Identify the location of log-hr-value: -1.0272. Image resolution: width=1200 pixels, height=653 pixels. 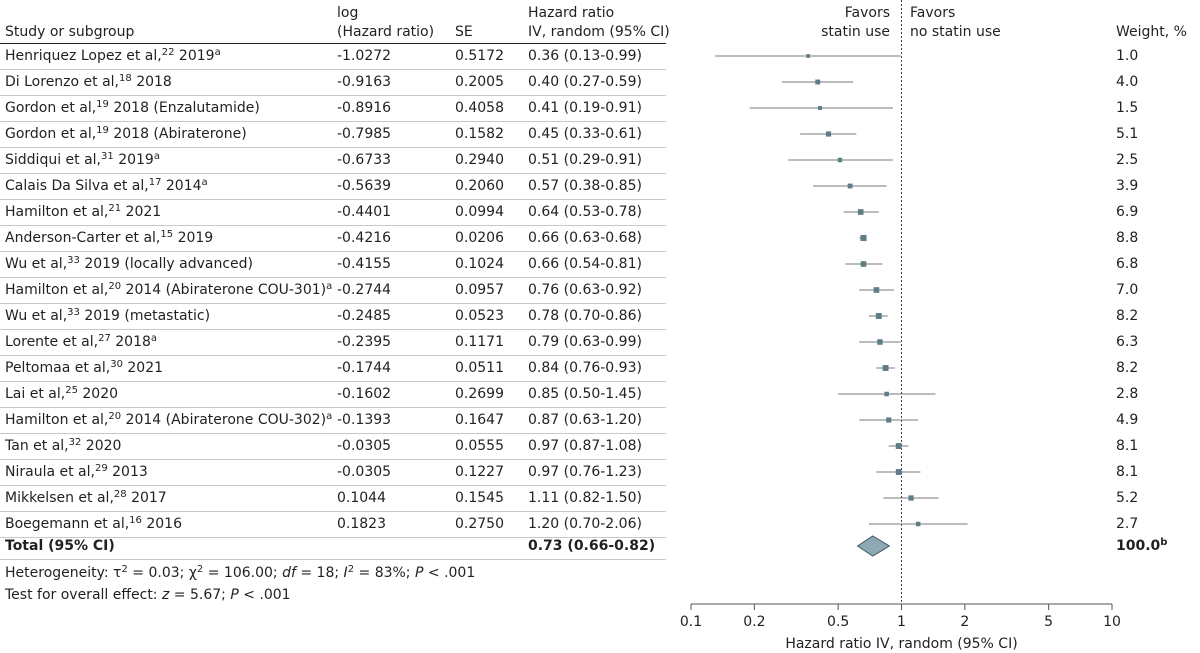
(364, 56).